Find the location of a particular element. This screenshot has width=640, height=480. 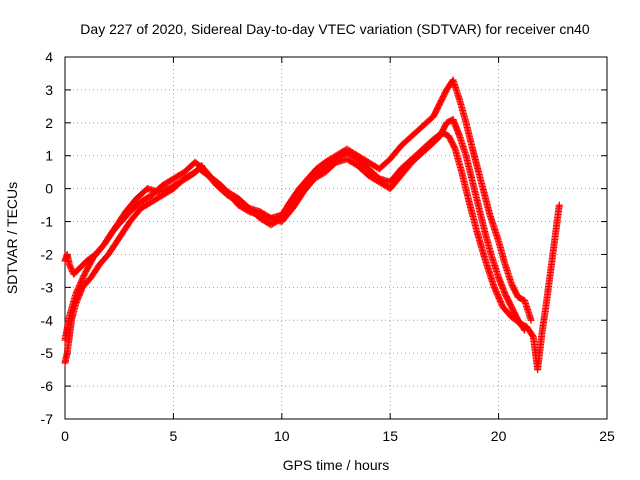

y-tick-label: 2 is located at coordinates (49, 123).